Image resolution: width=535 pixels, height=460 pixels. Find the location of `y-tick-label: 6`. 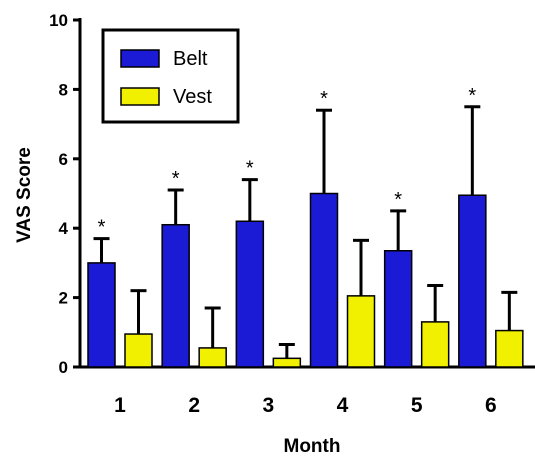

y-tick-label: 6 is located at coordinates (63, 159).